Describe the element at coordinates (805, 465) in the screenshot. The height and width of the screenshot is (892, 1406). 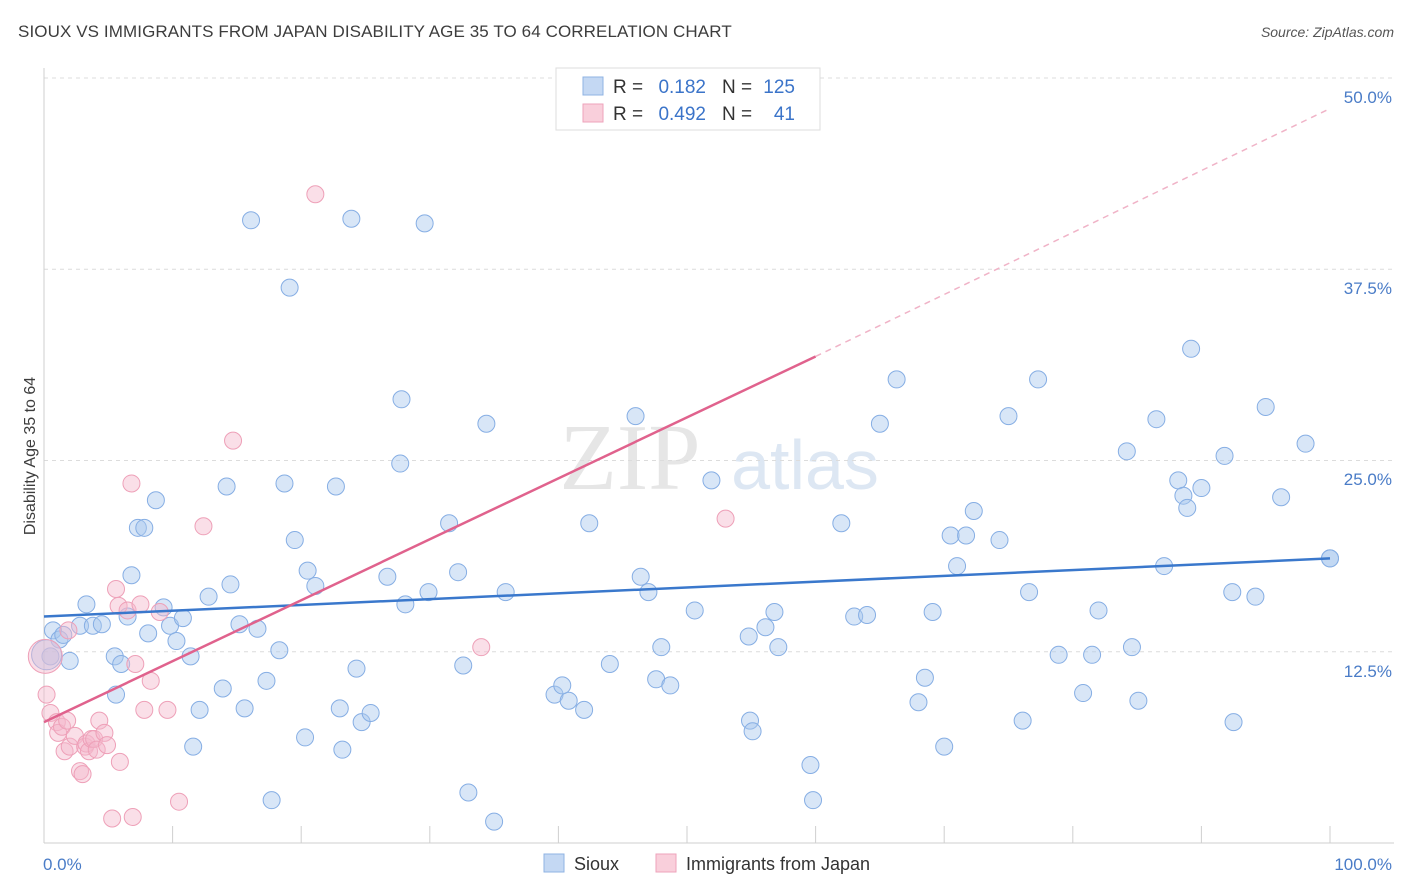
I see `watermark-atlas: atlas` at that location.